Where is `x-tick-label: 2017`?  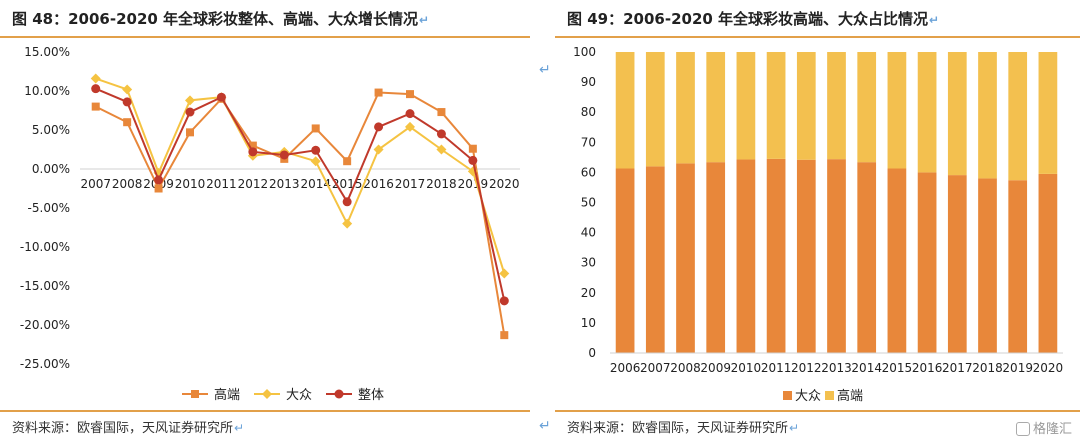
x-tick-label: 2017 is located at coordinates (410, 184).